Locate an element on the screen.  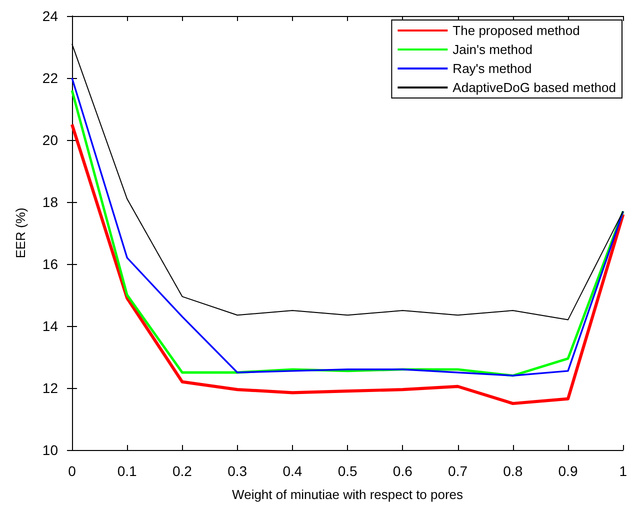
x-tick-label: 0.4 is located at coordinates (292, 471).